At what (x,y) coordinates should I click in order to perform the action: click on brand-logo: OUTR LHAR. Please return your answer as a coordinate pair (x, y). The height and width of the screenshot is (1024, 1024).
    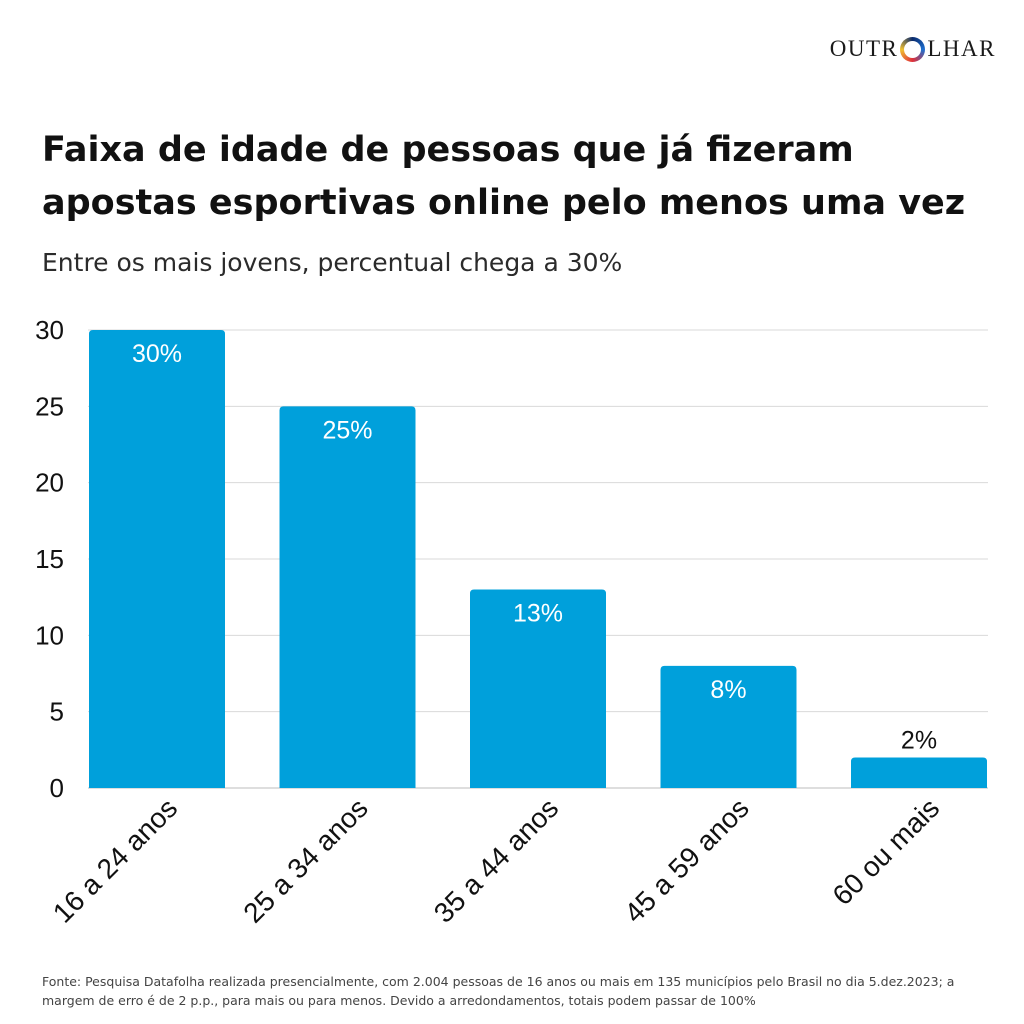
    Looking at the image, I should click on (913, 49).